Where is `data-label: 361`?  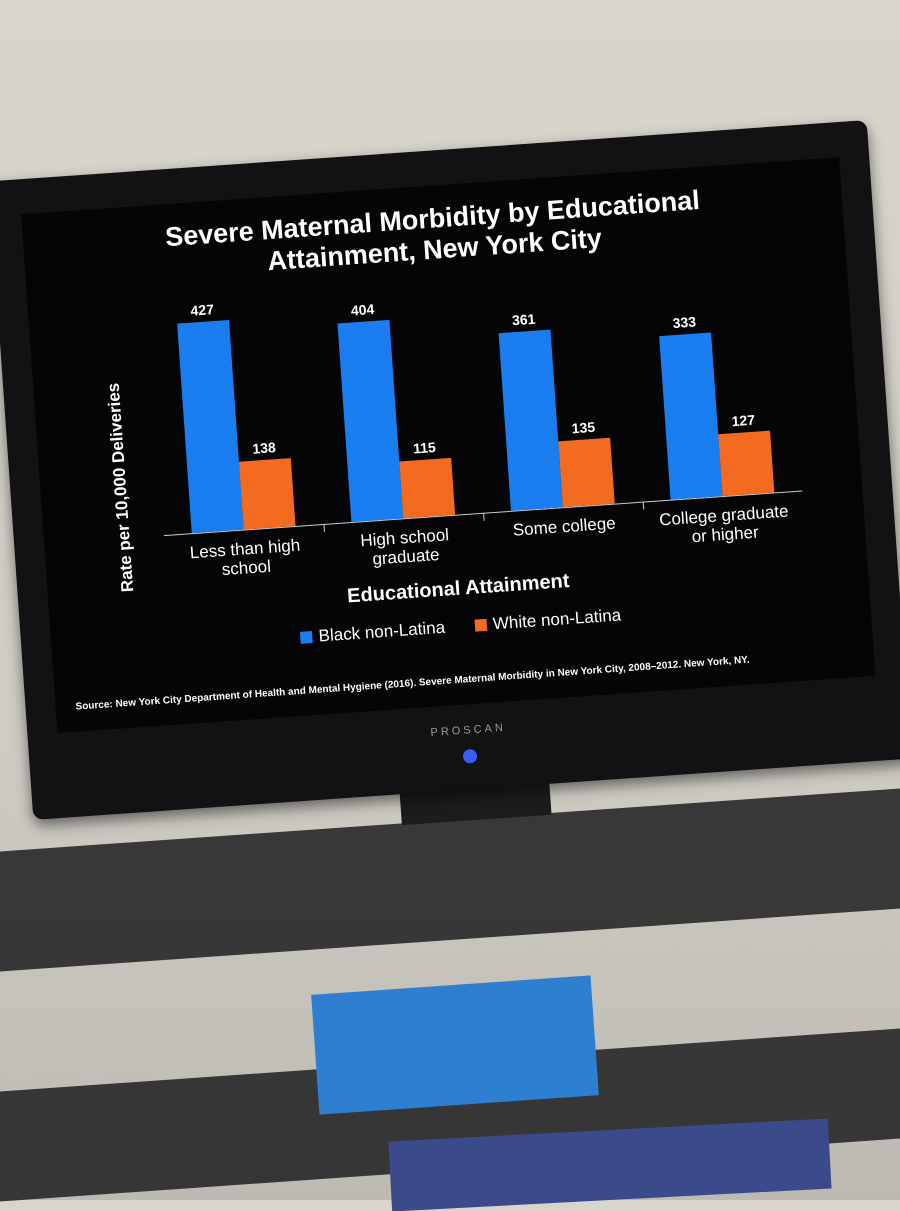
data-label: 361 is located at coordinates (523, 320).